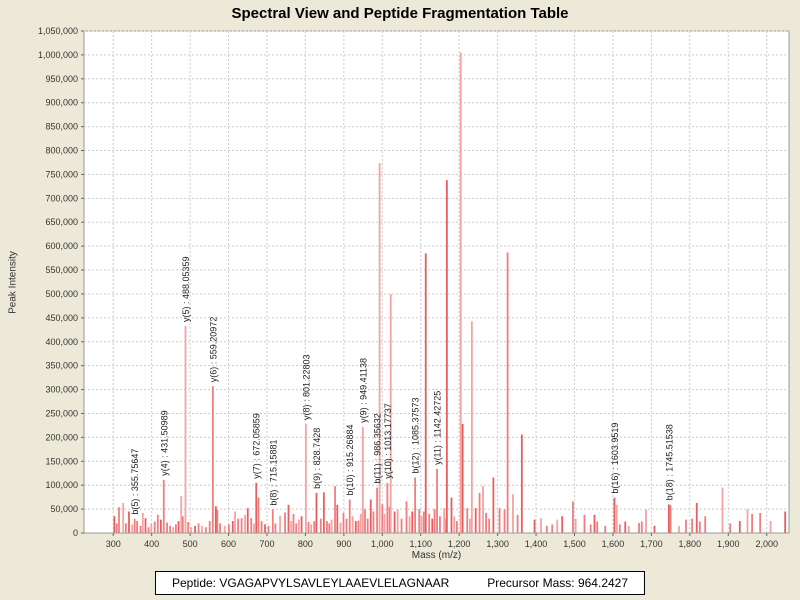 This screenshot has height=600, width=800. What do you see at coordinates (151, 544) in the screenshot?
I see `x-tick-label: 400` at bounding box center [151, 544].